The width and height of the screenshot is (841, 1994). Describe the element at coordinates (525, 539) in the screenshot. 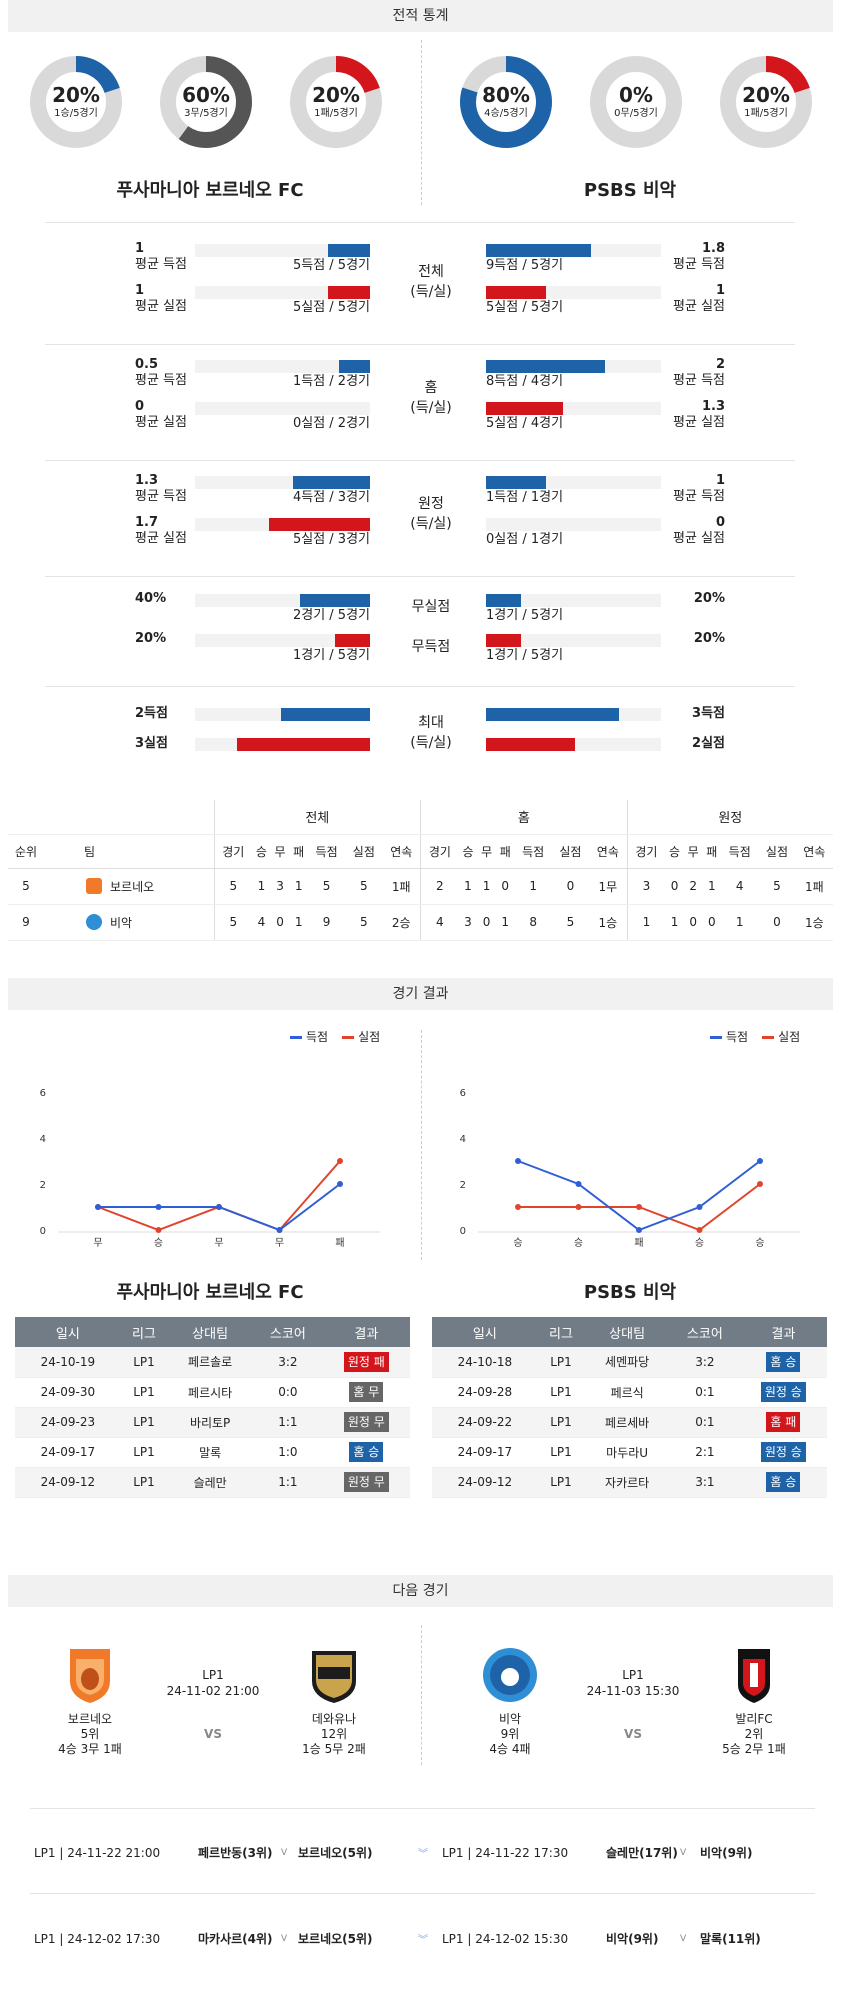

I see `right-ratio: 0실점 / 1경기` at that location.